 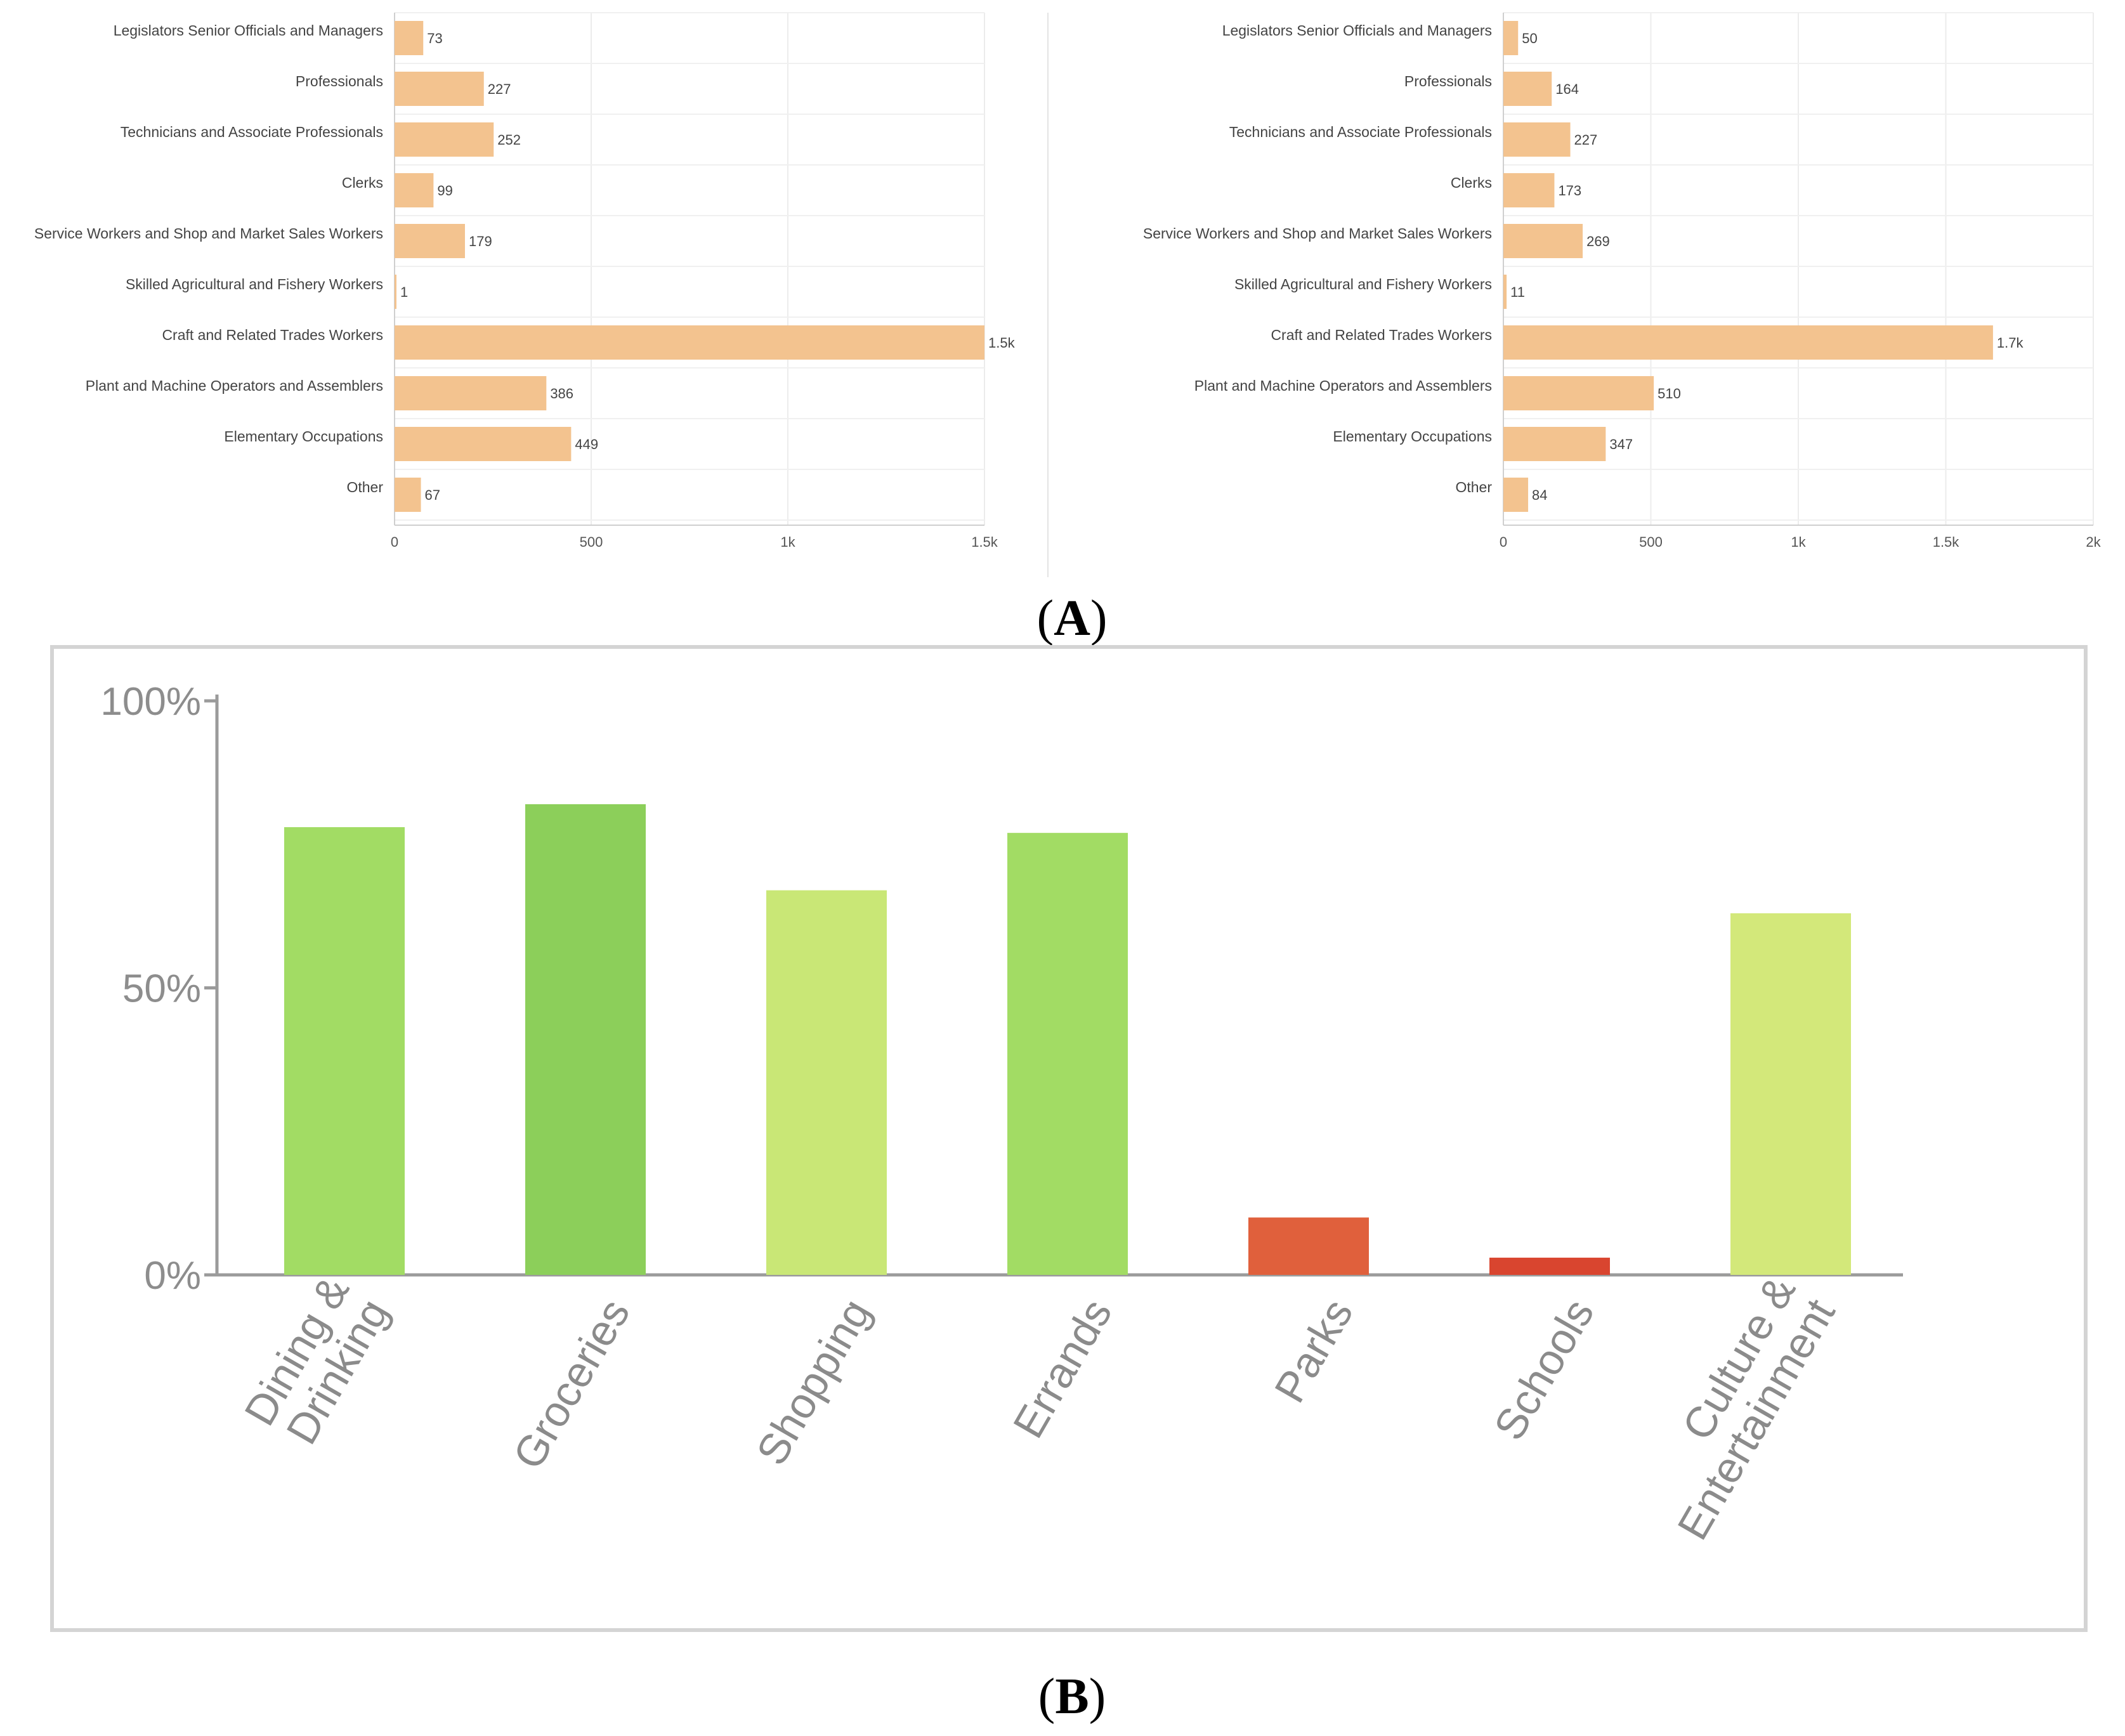 What do you see at coordinates (1412, 436) in the screenshot?
I see `a2-category-label: Elementary Occupations` at bounding box center [1412, 436].